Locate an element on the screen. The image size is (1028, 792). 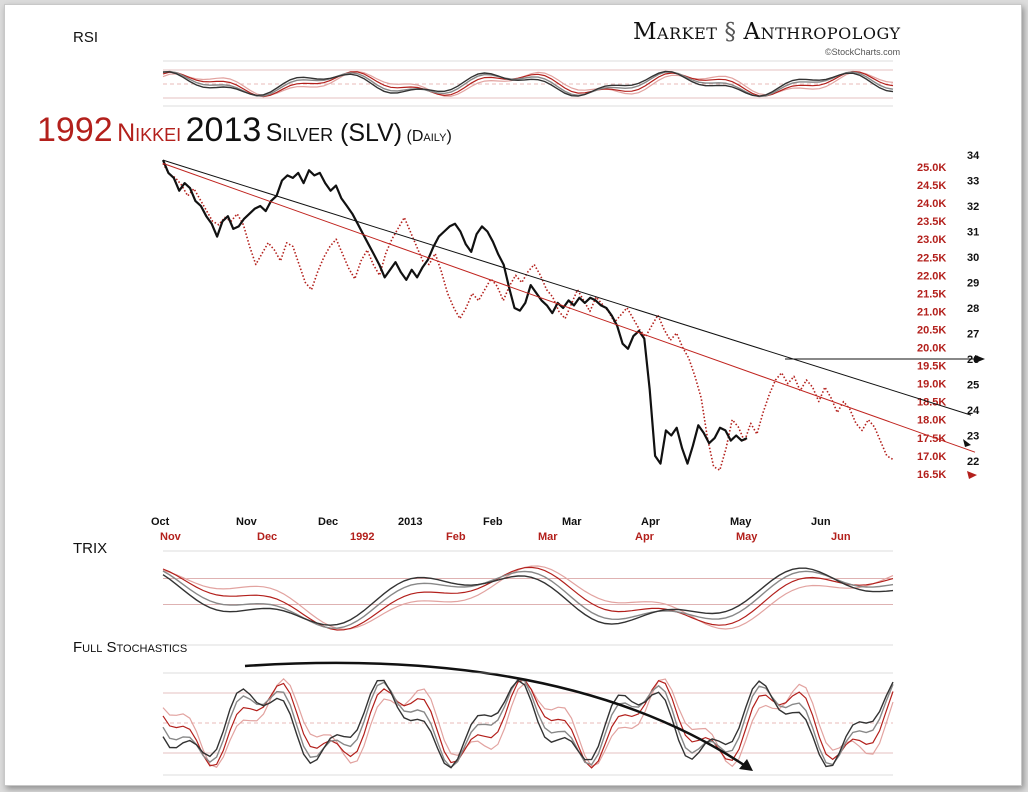
chart-title: 1992 Nikkei 2013 Silver (SLV) (Daily) is located at coordinates (244, 130).